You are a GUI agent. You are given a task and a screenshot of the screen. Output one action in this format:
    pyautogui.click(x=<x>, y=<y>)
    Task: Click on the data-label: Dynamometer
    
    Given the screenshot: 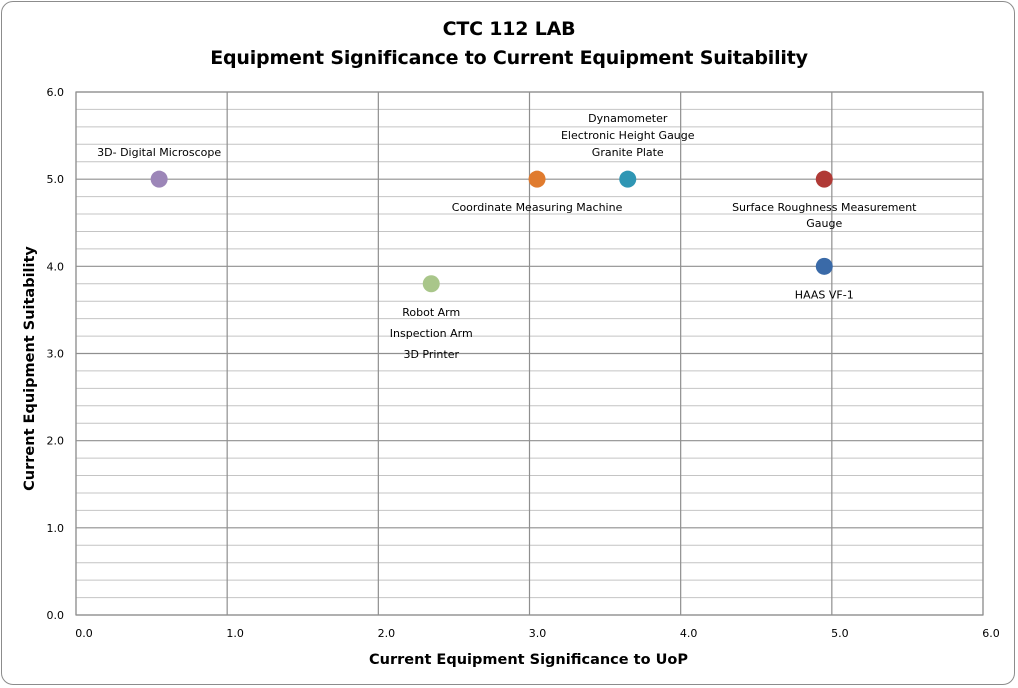 What is the action you would take?
    pyautogui.click(x=628, y=118)
    